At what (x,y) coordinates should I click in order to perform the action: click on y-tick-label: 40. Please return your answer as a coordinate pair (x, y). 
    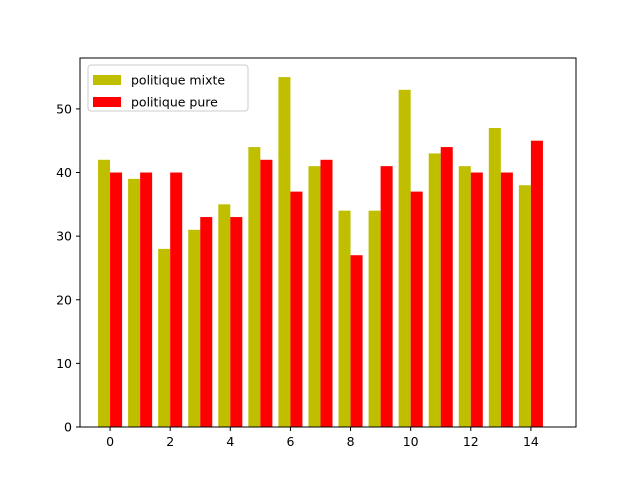
    Looking at the image, I should click on (64, 172).